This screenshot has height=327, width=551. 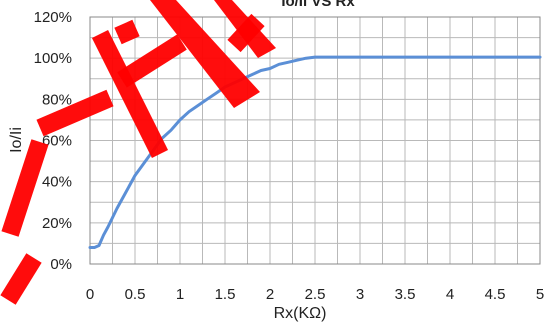 What do you see at coordinates (16, 140) in the screenshot?
I see `y-axis-label: Io/Ii` at bounding box center [16, 140].